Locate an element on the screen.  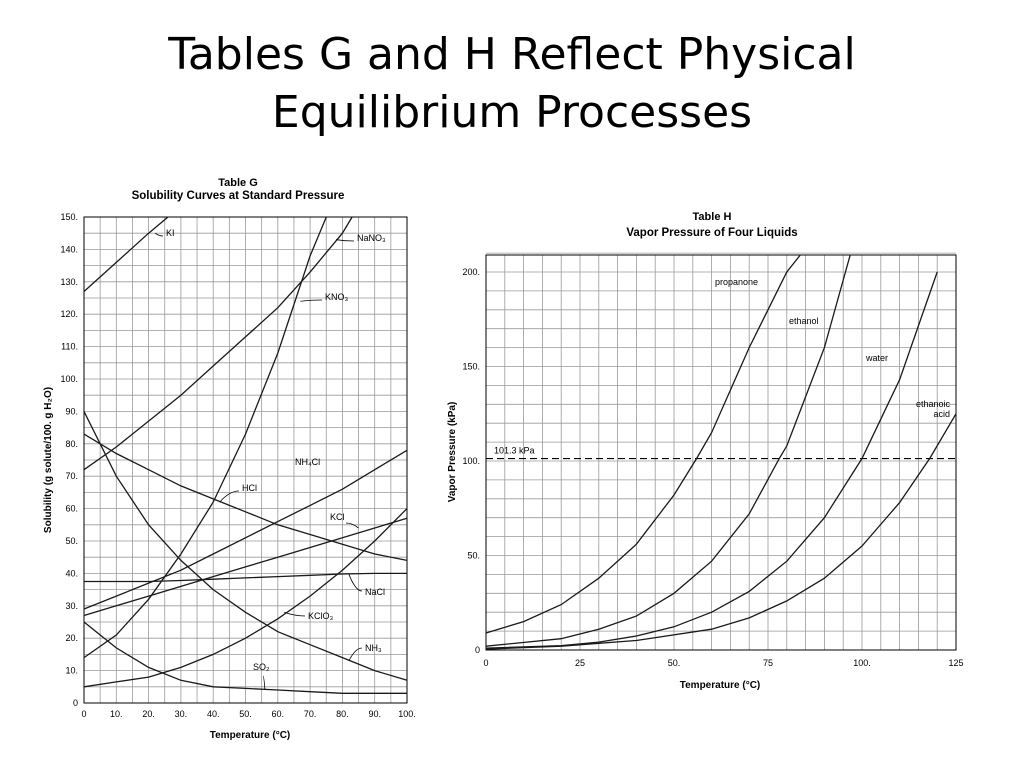
x-tick-label: 25 is located at coordinates (580, 663).